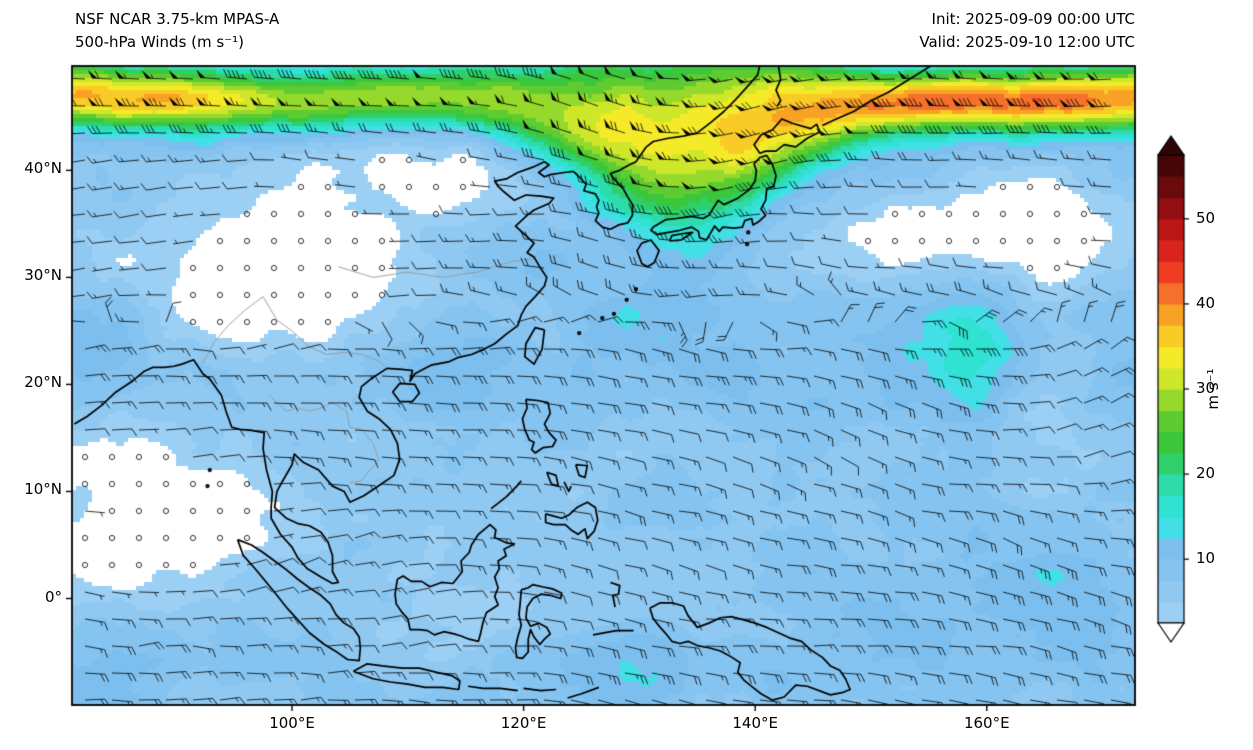  Describe the element at coordinates (43, 382) in the screenshot. I see `lat-tick-label: 20°N` at that location.